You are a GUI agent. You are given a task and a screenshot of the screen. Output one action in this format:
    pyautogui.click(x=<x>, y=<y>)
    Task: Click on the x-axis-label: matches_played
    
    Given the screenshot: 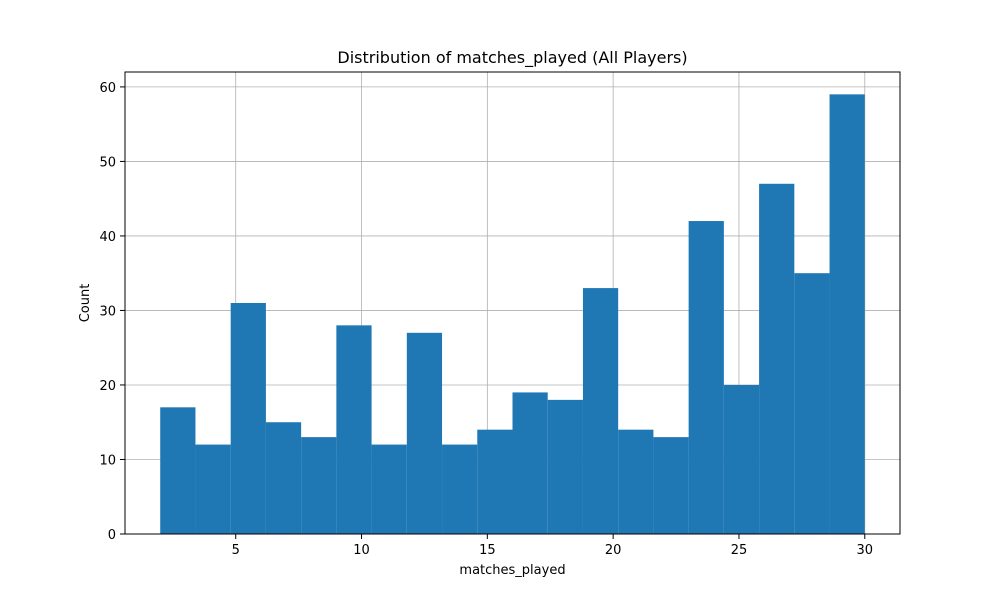 What is the action you would take?
    pyautogui.click(x=512, y=570)
    